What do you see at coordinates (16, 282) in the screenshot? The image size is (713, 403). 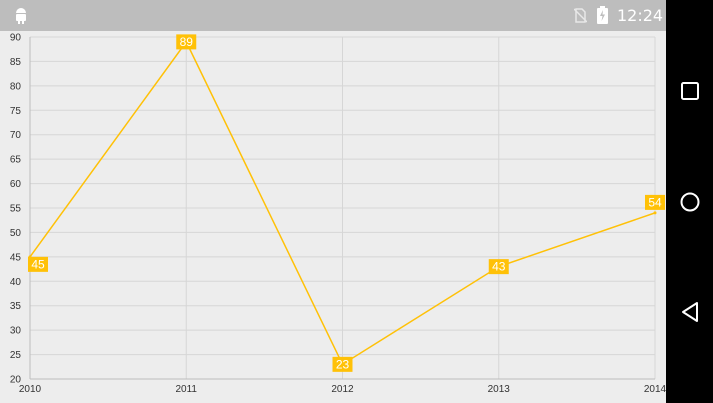 I see `y-tick-label: 40` at bounding box center [16, 282].